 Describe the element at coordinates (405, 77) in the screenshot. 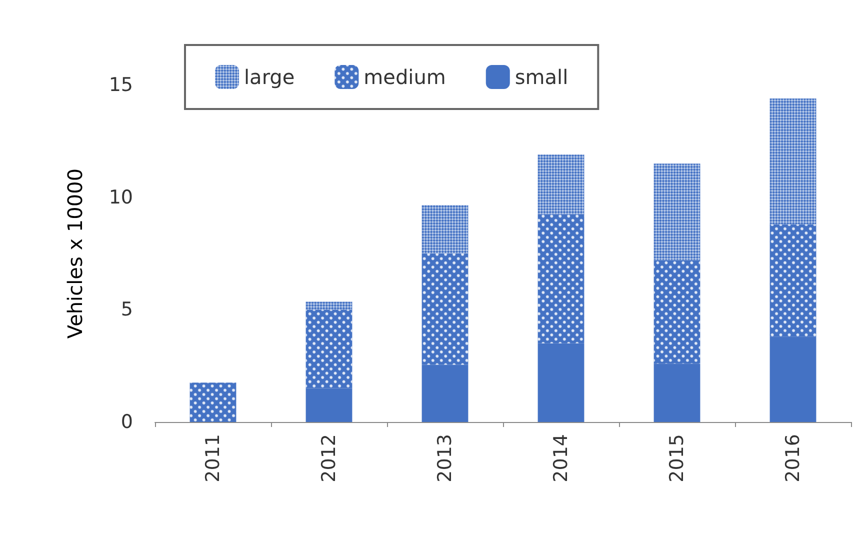

I see `legend-label: medium` at that location.